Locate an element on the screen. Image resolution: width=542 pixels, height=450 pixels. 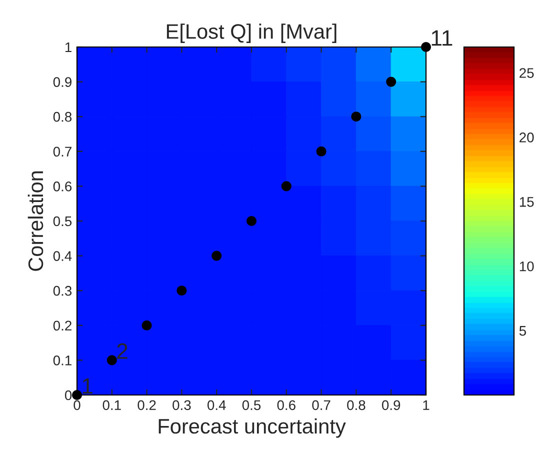
y-tick-label: 0.6 is located at coordinates (62, 187).